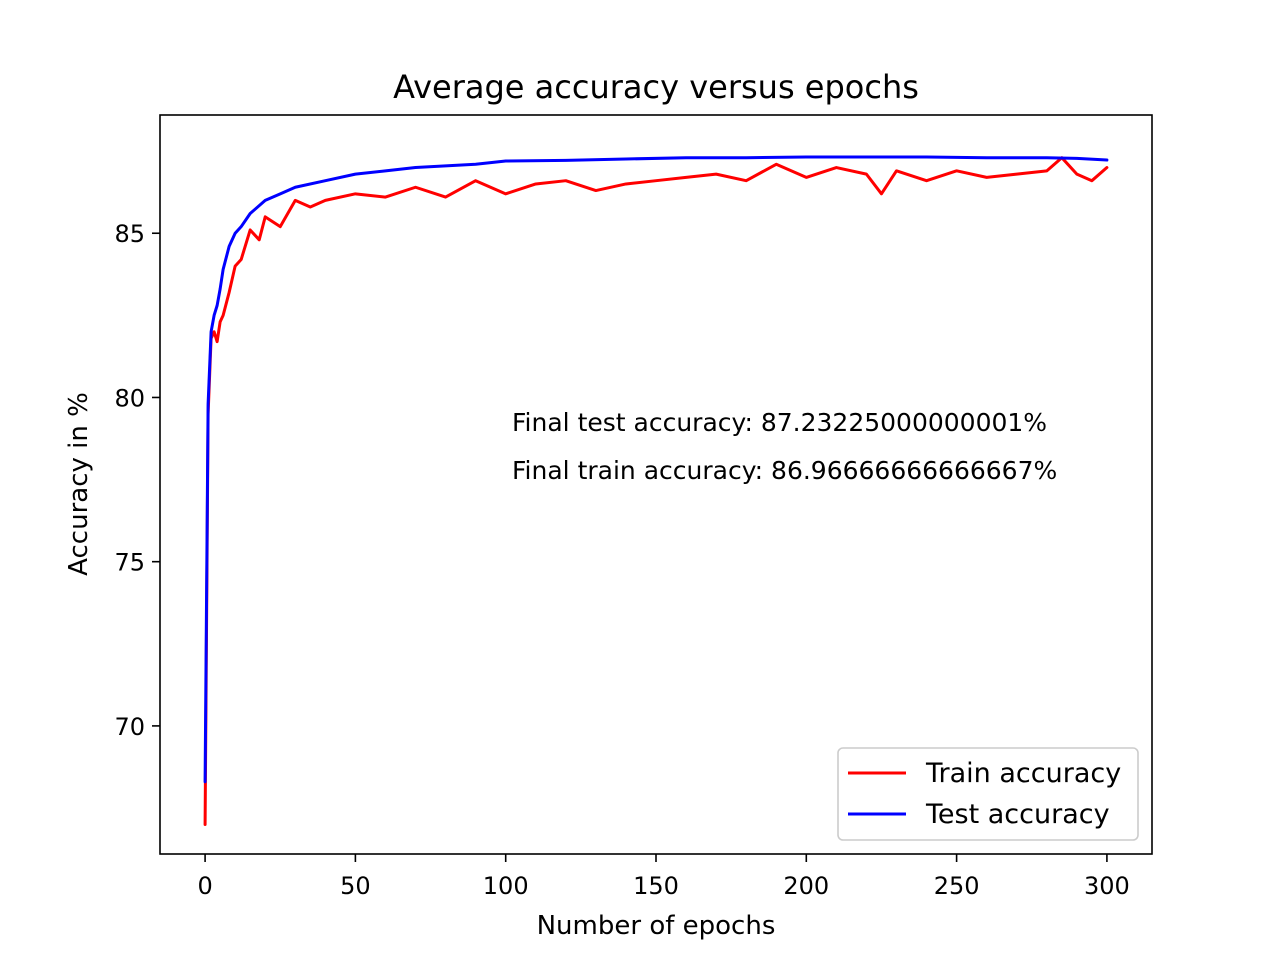 Image resolution: width=1280 pixels, height=960 pixels. Describe the element at coordinates (656, 926) in the screenshot. I see `x-axis-label: Number of epochs` at that location.